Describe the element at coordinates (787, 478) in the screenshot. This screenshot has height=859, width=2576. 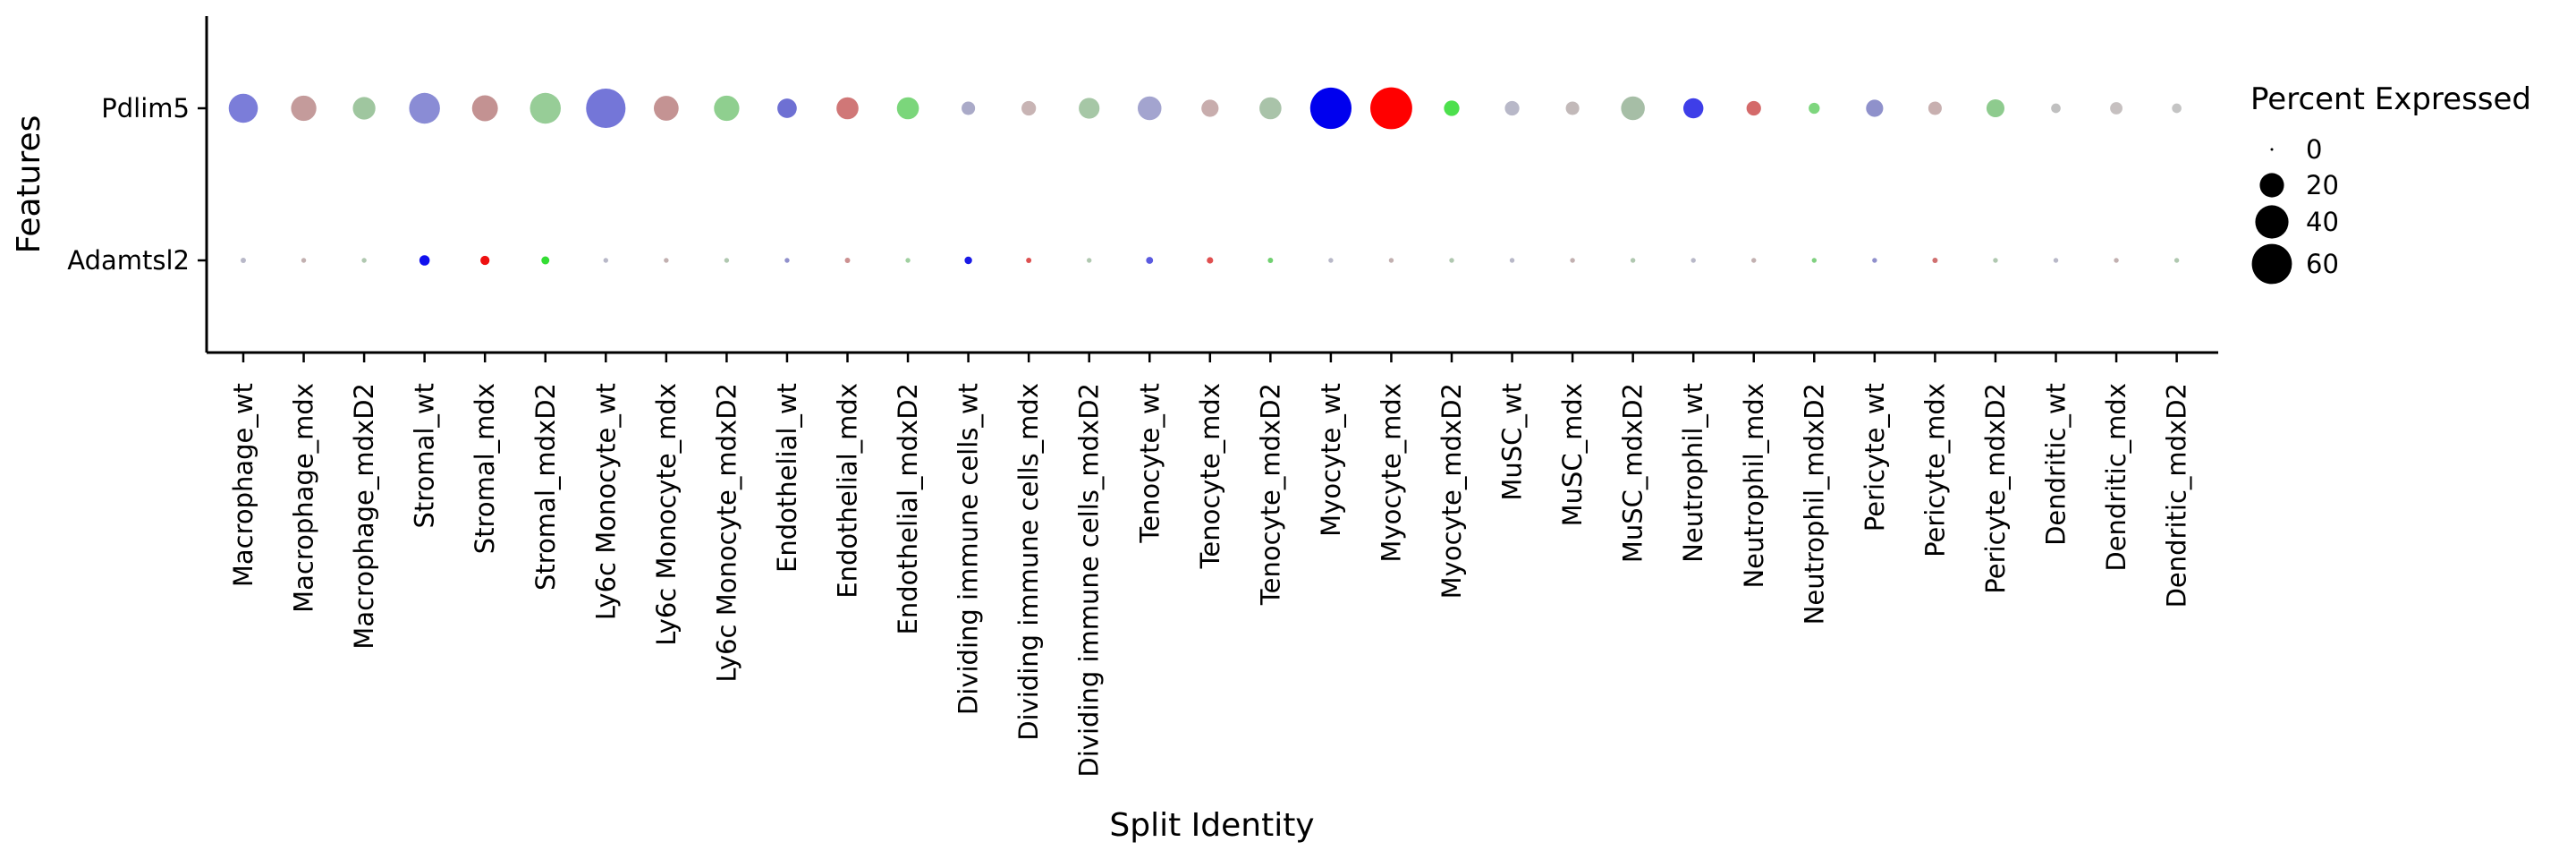
I see `x-tick-label: Endothelial_wt` at that location.